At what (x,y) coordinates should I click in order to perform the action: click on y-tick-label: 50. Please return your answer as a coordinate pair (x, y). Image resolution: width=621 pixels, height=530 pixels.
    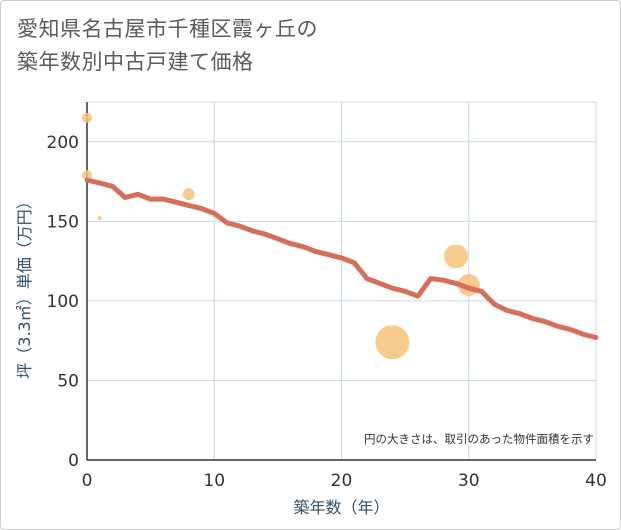
    Looking at the image, I should click on (68, 381).